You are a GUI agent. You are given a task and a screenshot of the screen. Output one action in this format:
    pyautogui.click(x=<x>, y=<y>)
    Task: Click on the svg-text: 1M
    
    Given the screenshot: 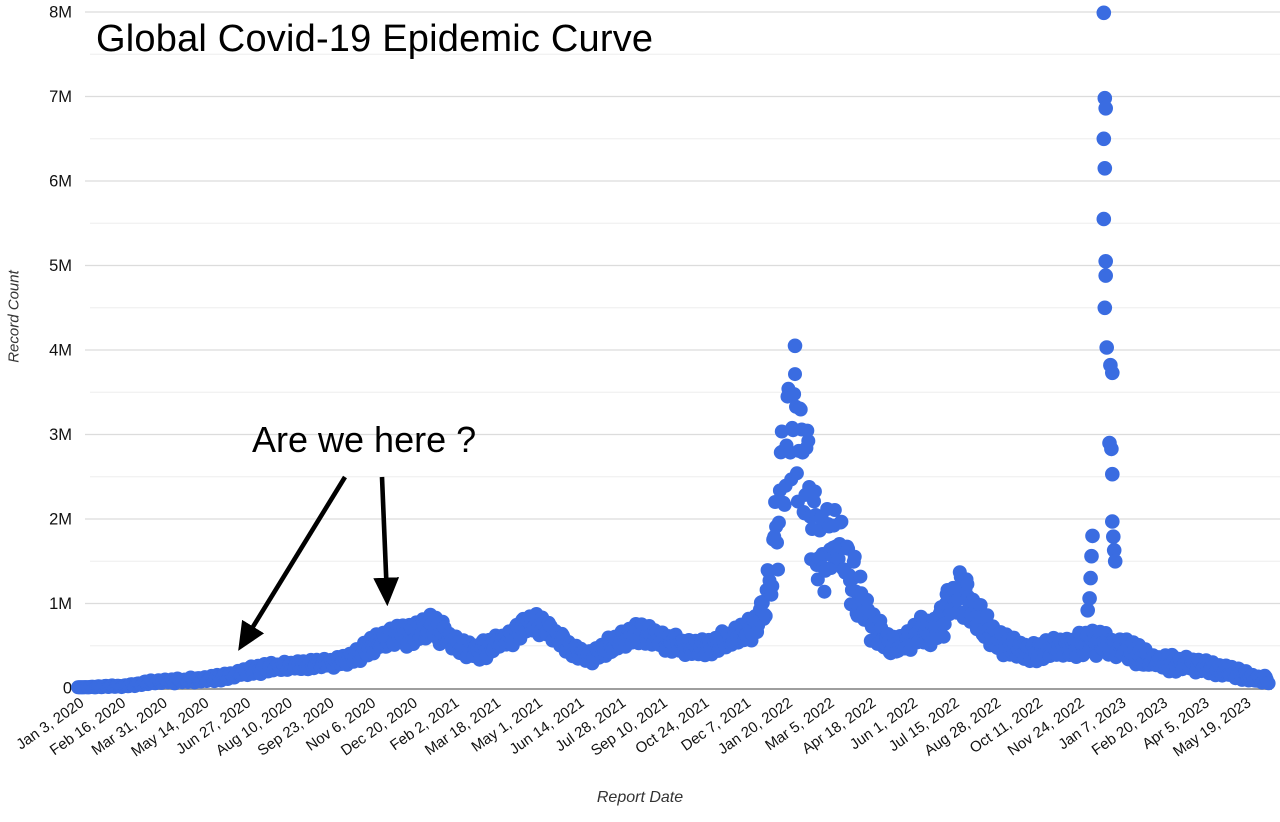 What is the action you would take?
    pyautogui.click(x=60, y=604)
    